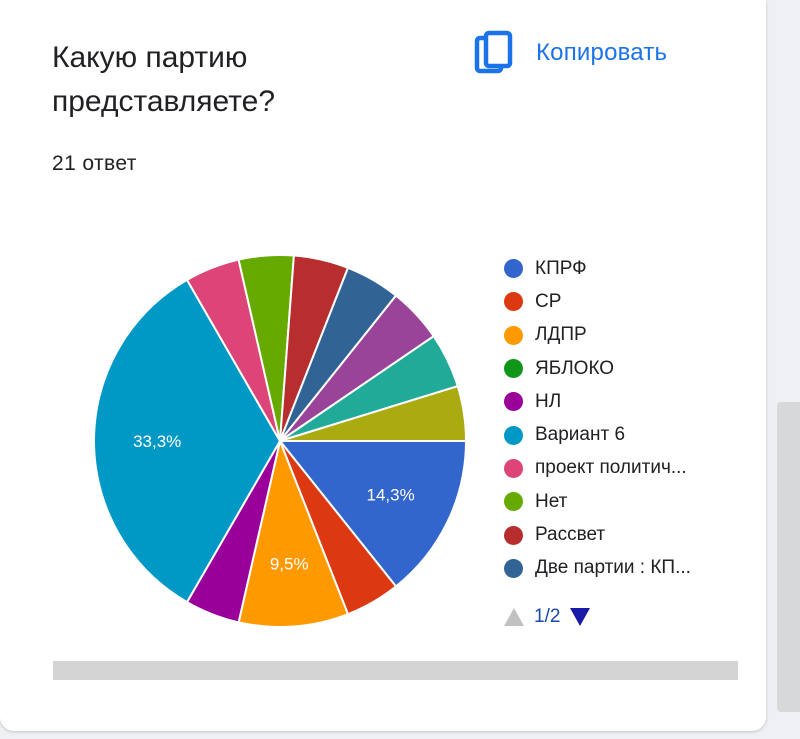 This screenshot has height=739, width=800. I want to click on copy-button: Копировать, so click(570, 53).